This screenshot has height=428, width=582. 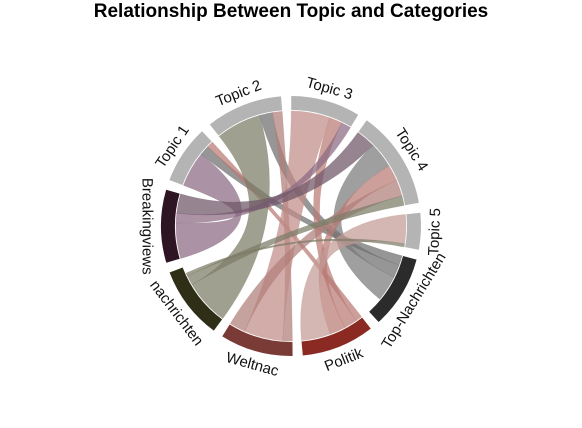 What do you see at coordinates (275, 174) in the screenshot?
I see `ribbon-topic-4-to-breakingviews` at bounding box center [275, 174].